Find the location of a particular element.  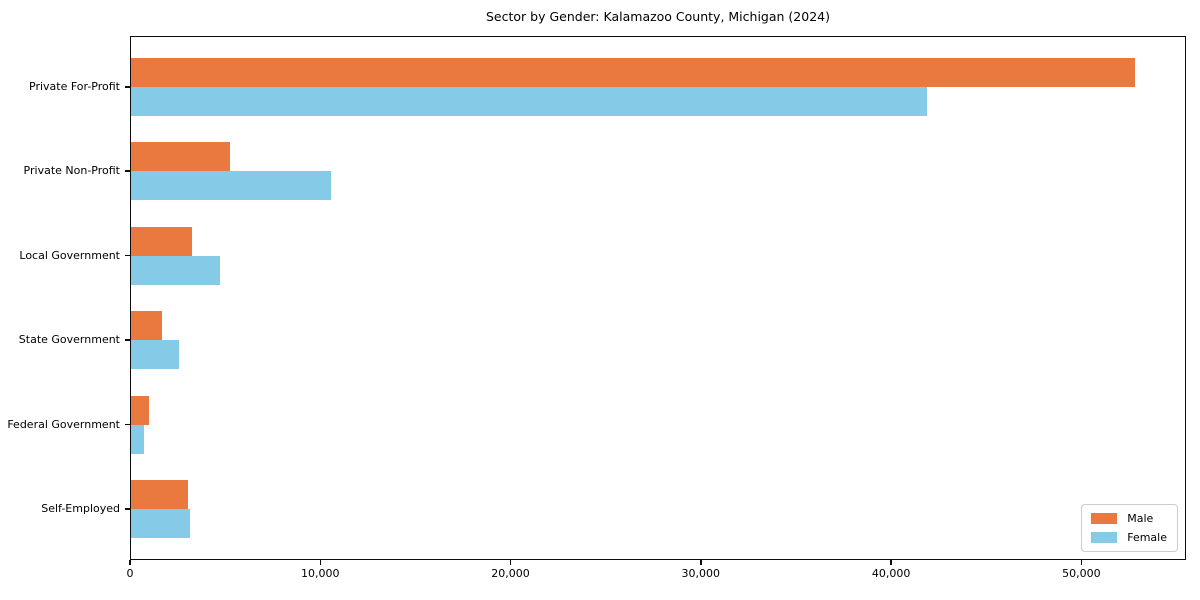

x-axis-tick-label-5: 50,000 is located at coordinates (1081, 573).